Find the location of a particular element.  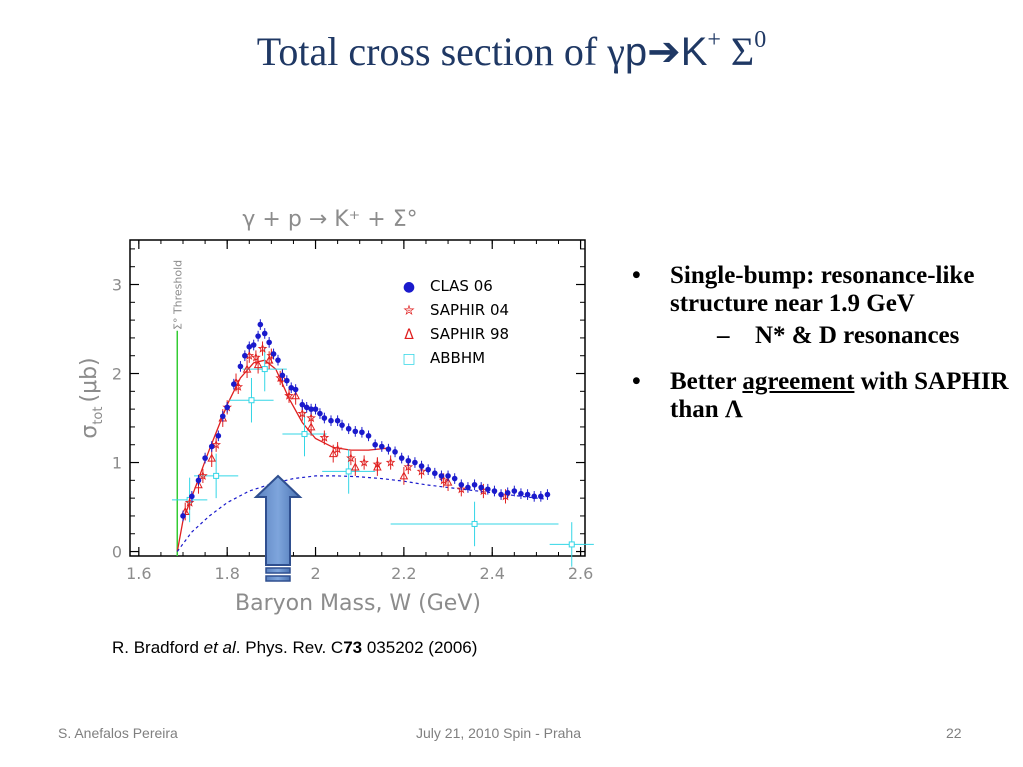

x-axis-label: Baryon Mass, W (GeV) is located at coordinates (358, 603).